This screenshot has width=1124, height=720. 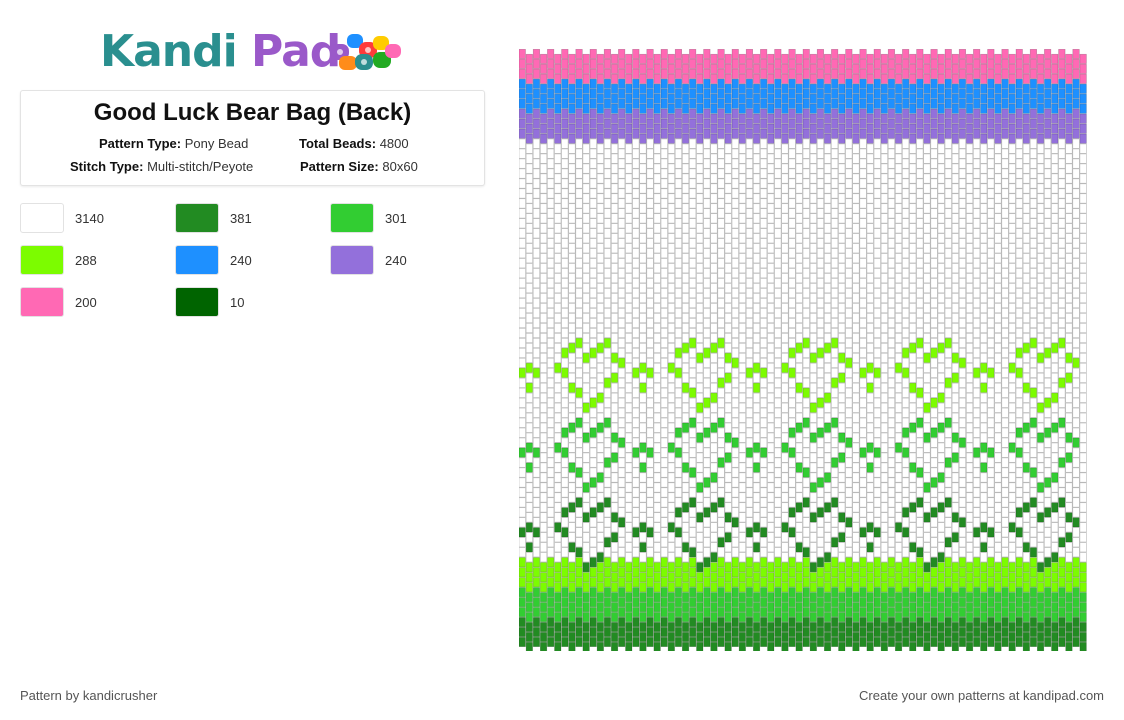 What do you see at coordinates (62, 218) in the screenshot?
I see `palette-entry: 3140` at bounding box center [62, 218].